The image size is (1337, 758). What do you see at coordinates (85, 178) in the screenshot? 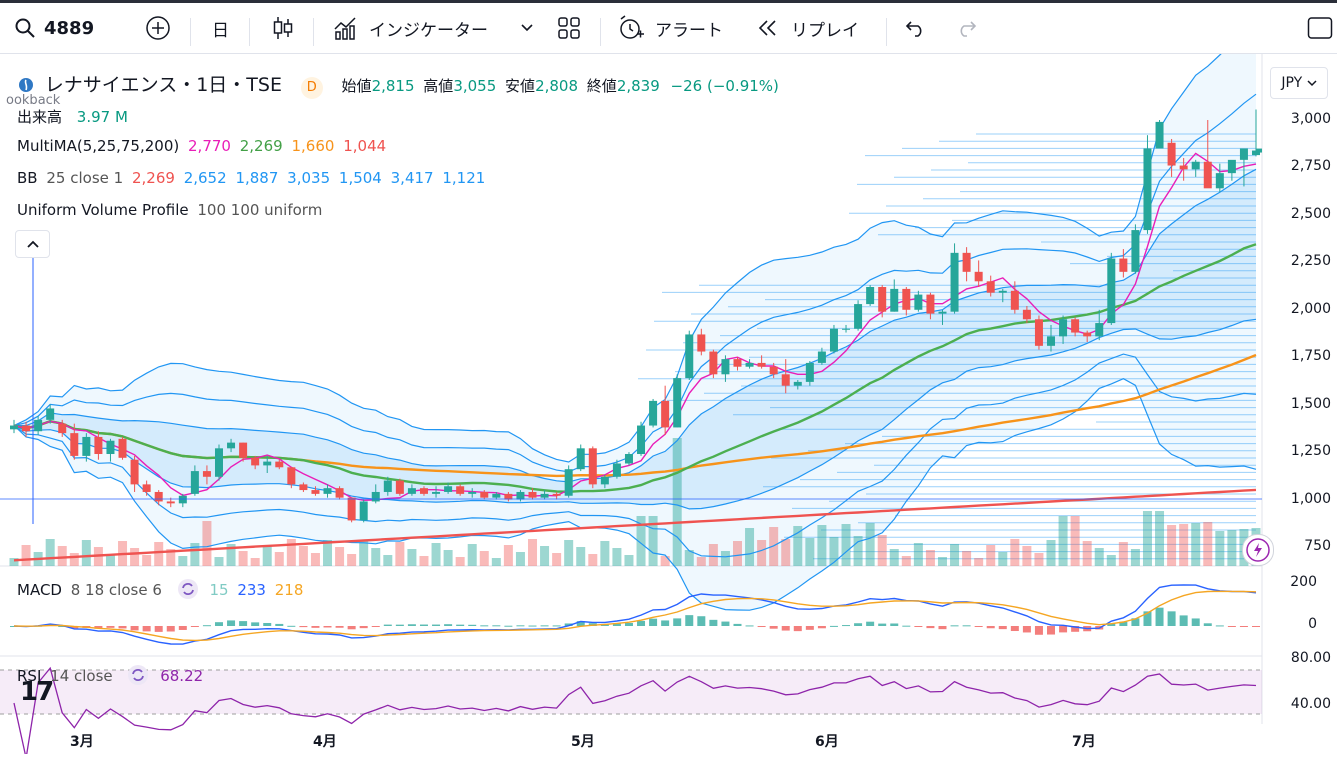
I see `bb-params: 25 close 1` at bounding box center [85, 178].